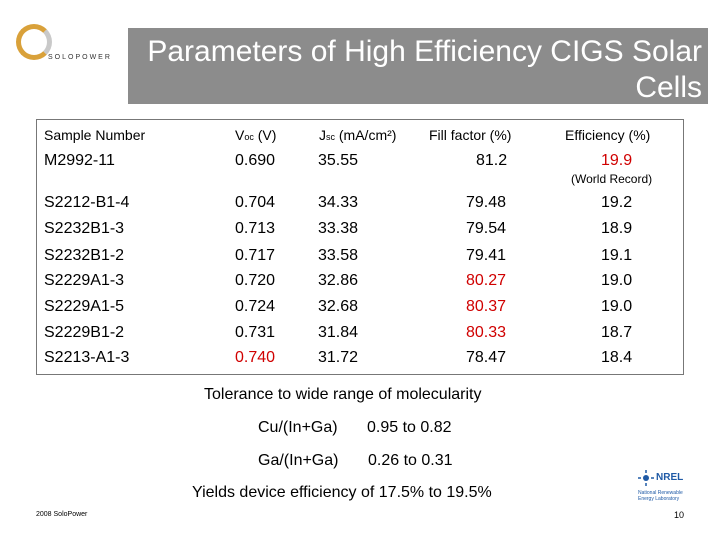 The image size is (720, 540). What do you see at coordinates (617, 332) in the screenshot?
I see `cell-eff: 18.7` at bounding box center [617, 332].